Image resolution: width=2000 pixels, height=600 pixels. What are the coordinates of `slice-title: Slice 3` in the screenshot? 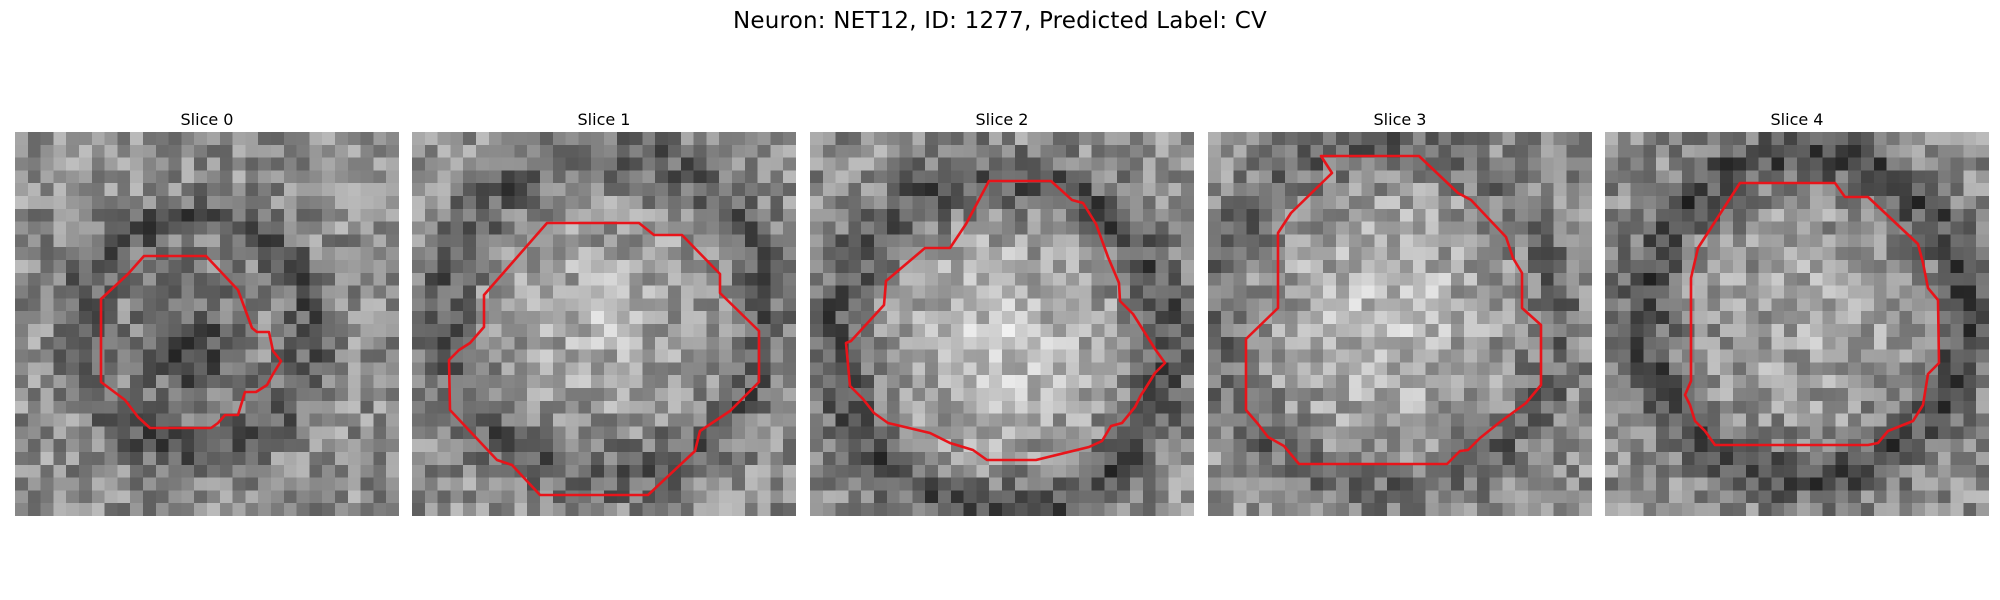 It's located at (1400, 119).